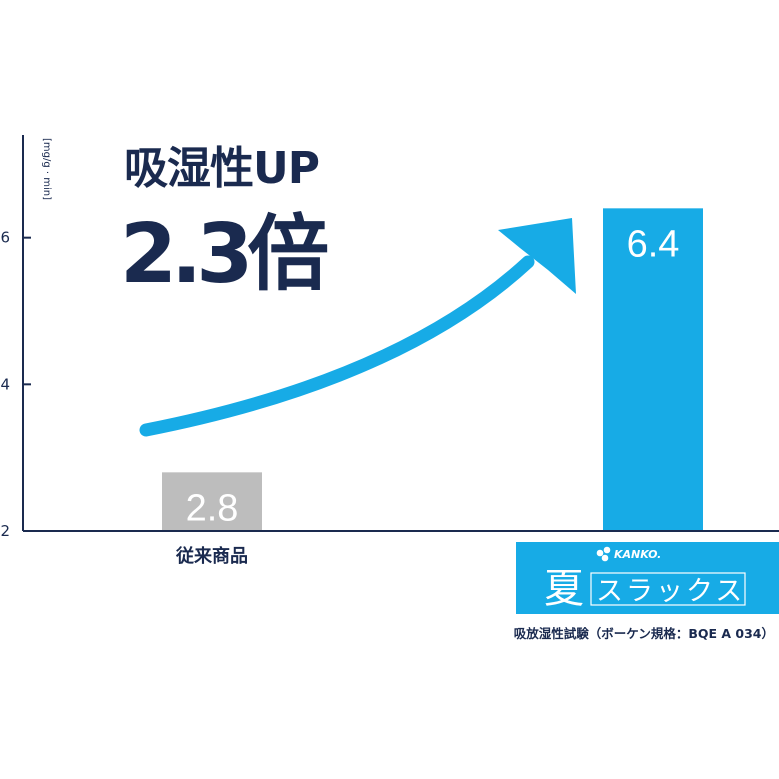  I want to click on category-label-conventional: 従来商品, so click(211, 556).